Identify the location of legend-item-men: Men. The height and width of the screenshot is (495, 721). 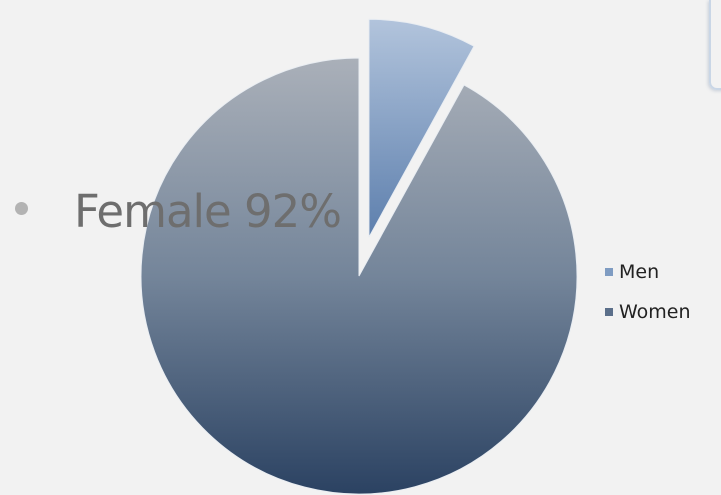
(648, 272).